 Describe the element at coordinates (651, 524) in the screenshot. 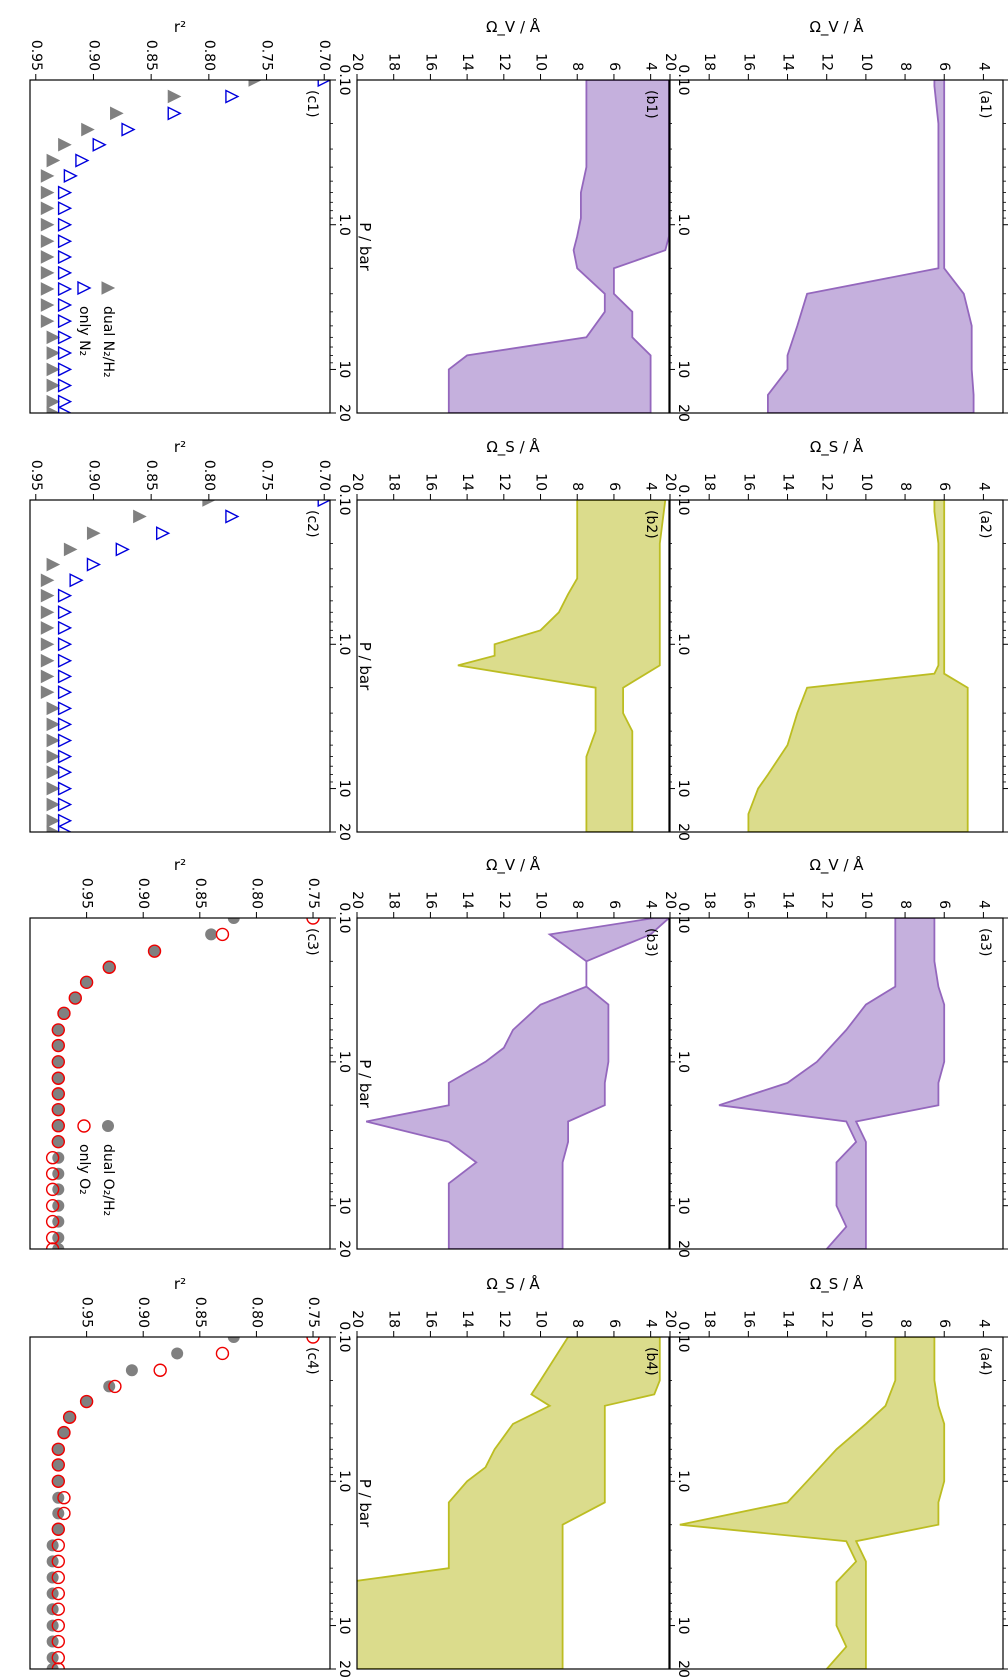

I see `panel-label: (b2)` at that location.